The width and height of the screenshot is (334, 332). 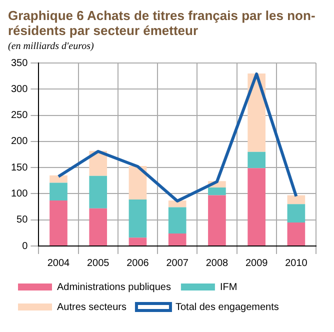 What do you see at coordinates (25, 246) in the screenshot?
I see `y-tick-label: 0` at bounding box center [25, 246].